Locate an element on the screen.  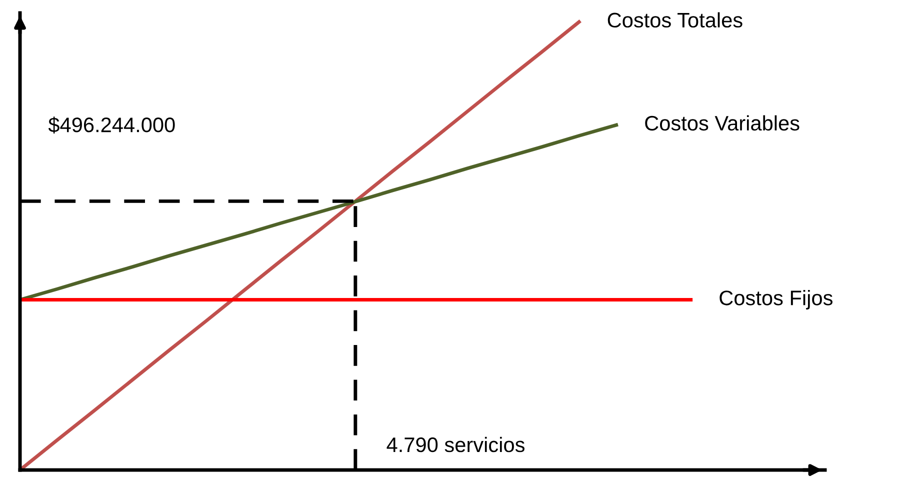
series-label: Costos Variables is located at coordinates (722, 123).